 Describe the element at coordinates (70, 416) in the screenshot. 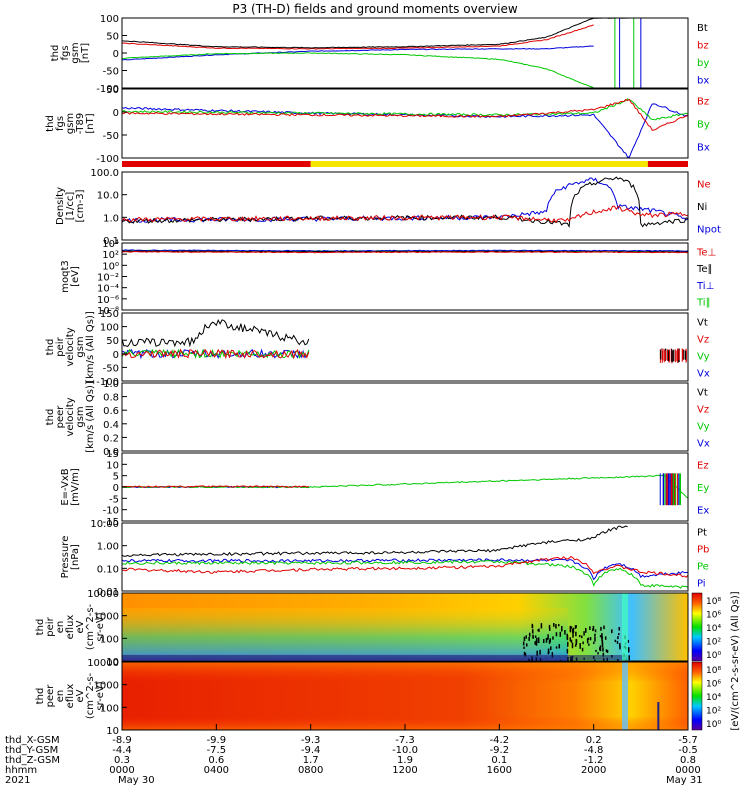

I see `y-axis-label: velocity` at that location.